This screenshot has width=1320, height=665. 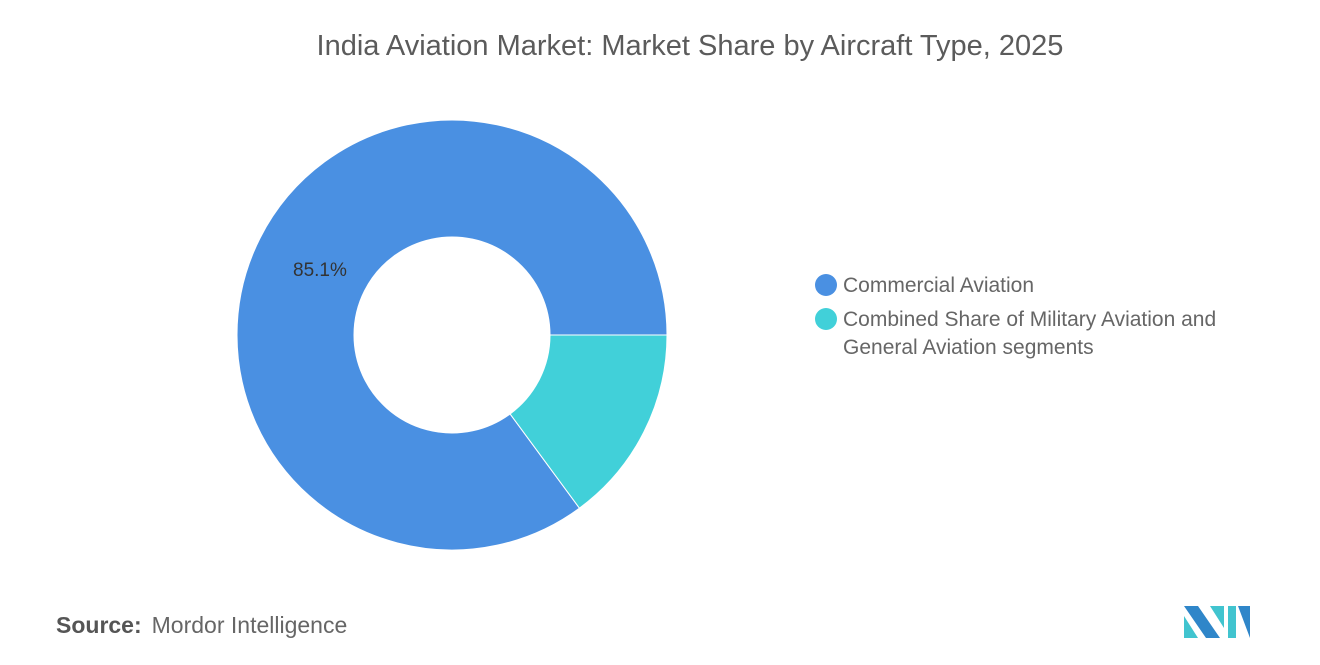 What do you see at coordinates (1217, 622) in the screenshot?
I see `mordor-intelligence-logo` at bounding box center [1217, 622].